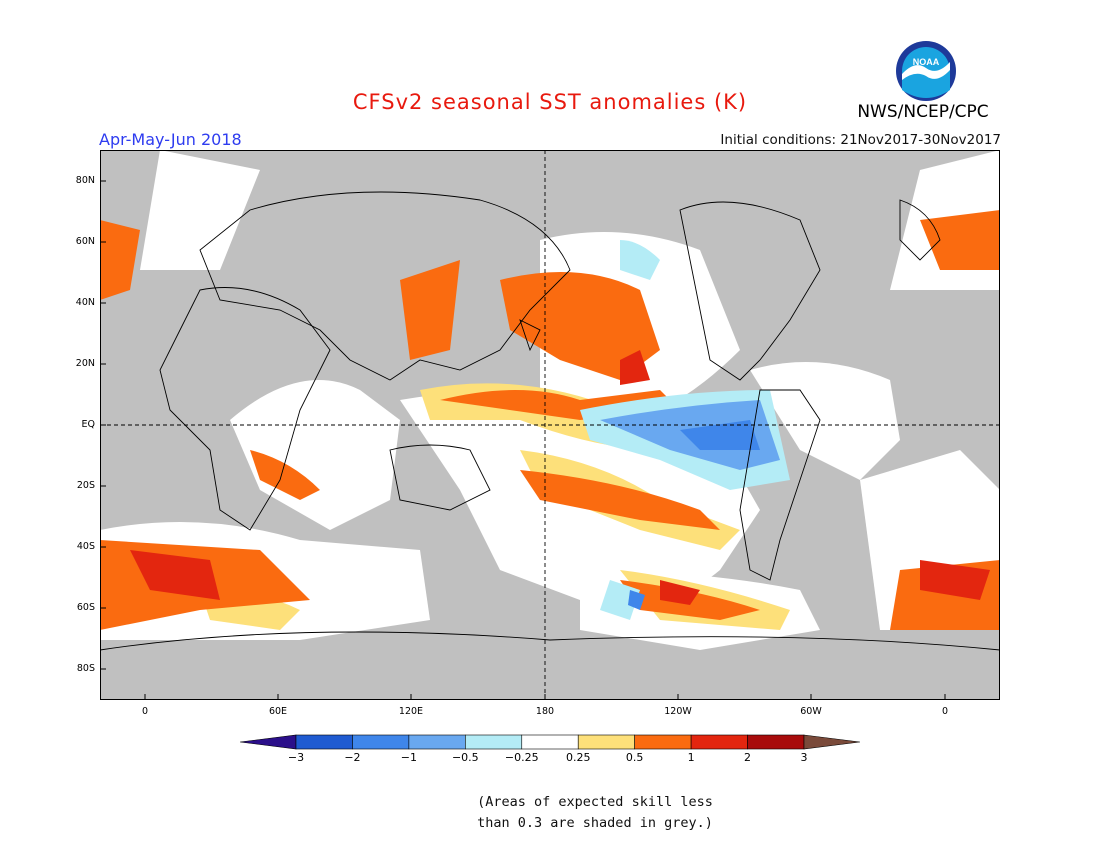  I want to click on colorbar-arrow-low, so click(268, 742).